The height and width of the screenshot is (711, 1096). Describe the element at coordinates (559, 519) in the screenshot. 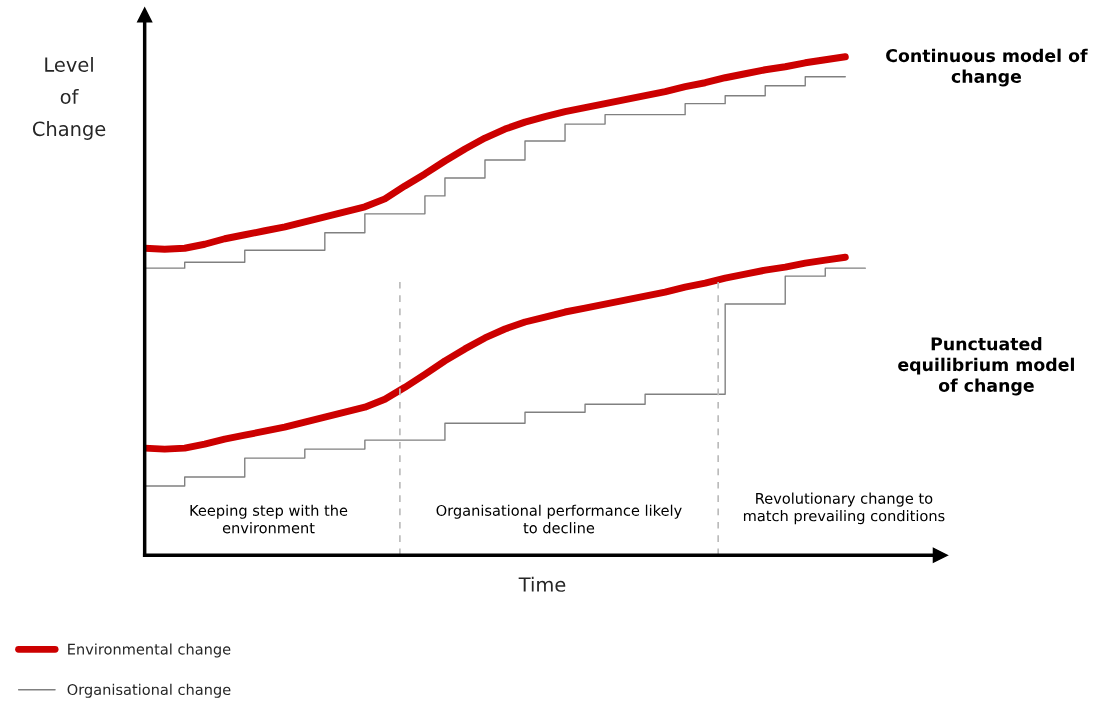

I see `annotation: Organisational performance likely to decline` at that location.